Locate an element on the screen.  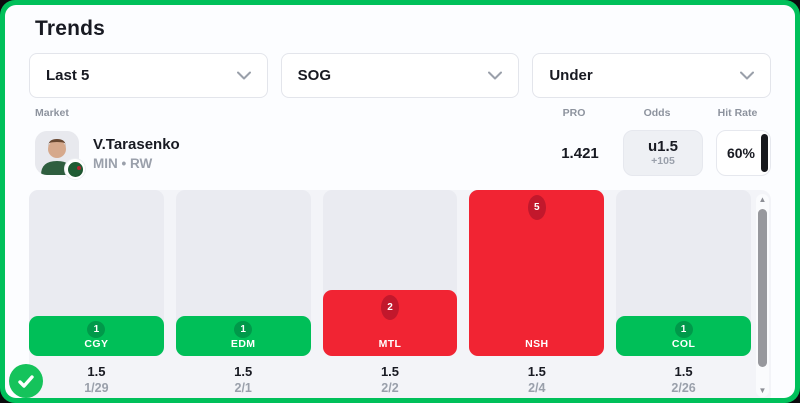
side-dropdown-value: Under is located at coordinates (571, 75).